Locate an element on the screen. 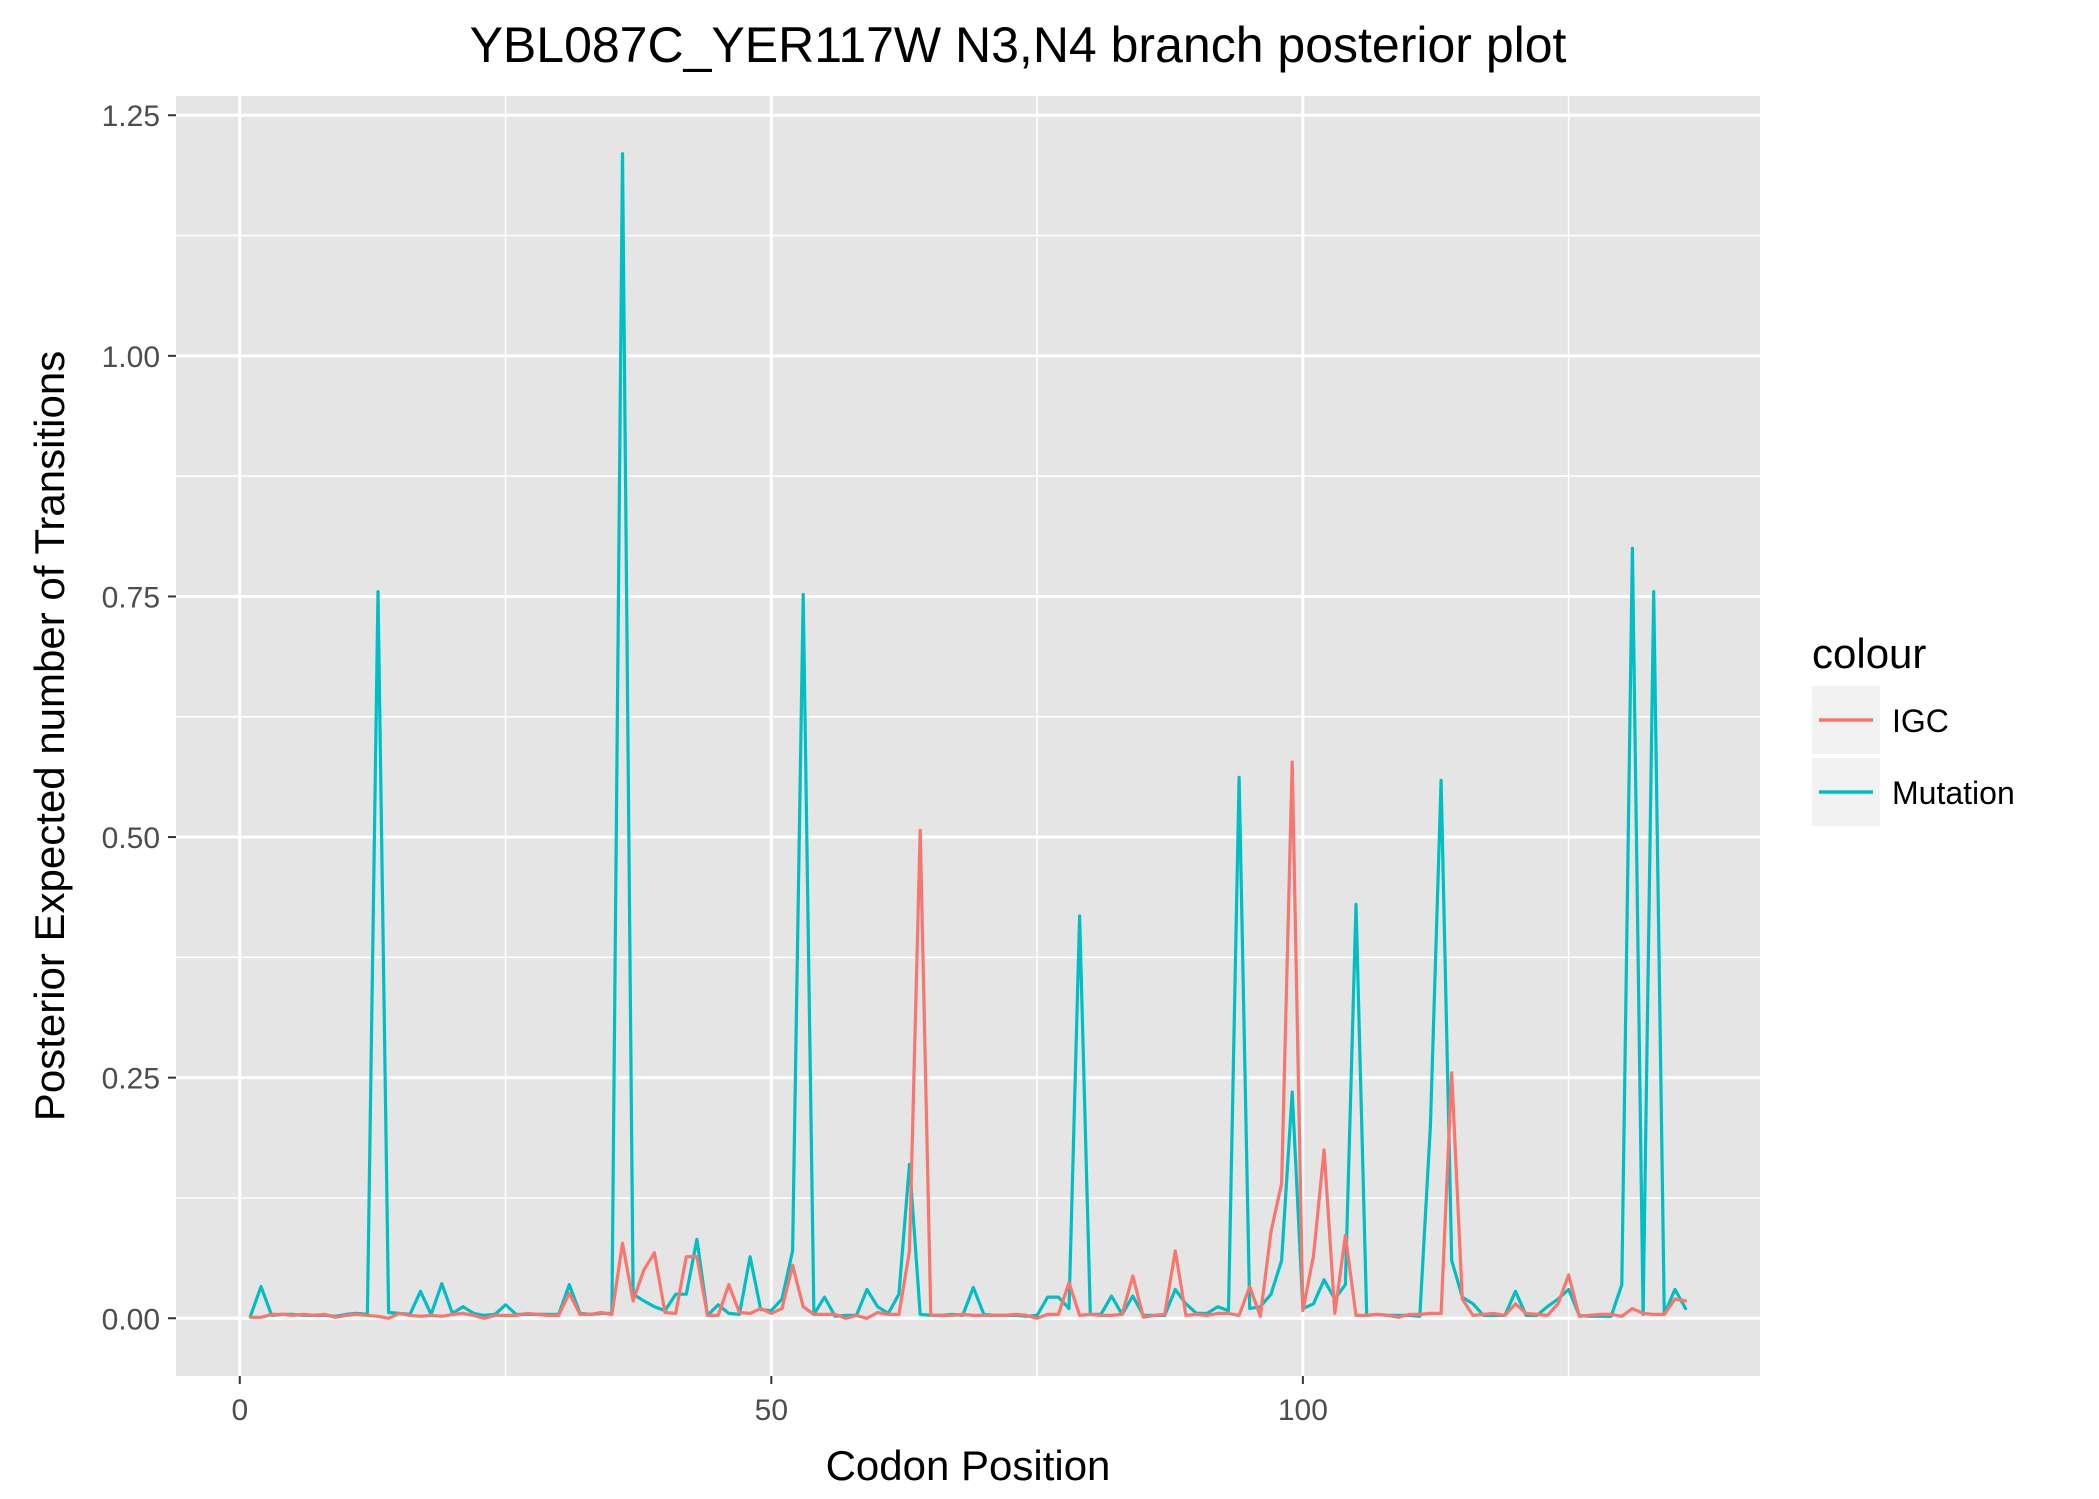  y-axis-title: Posterior Expected number of Transitions is located at coordinates (49, 736).